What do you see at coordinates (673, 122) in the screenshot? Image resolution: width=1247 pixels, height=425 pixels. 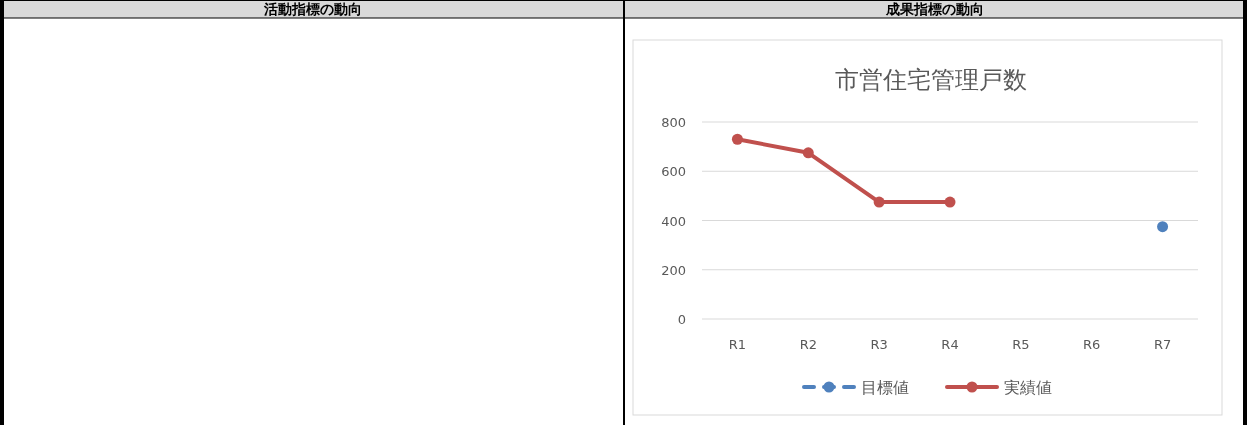 I see `y-tick-label: 800` at bounding box center [673, 122].